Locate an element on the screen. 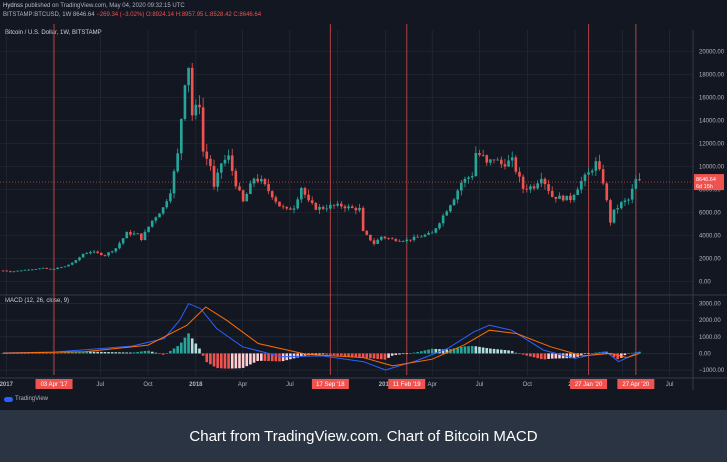  macd-tick-label: 2000.00 is located at coordinates (710, 321).